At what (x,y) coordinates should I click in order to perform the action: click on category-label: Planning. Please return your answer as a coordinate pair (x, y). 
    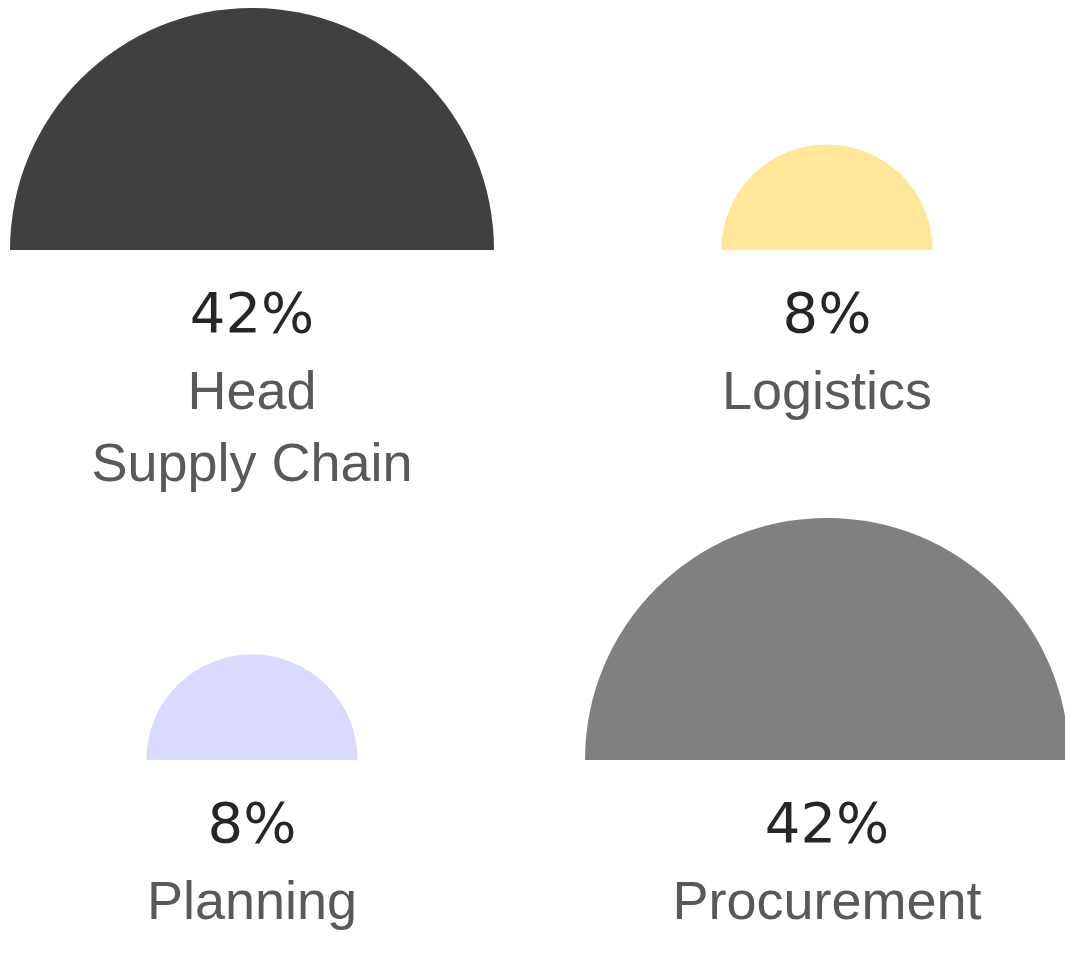
    Looking at the image, I should click on (252, 900).